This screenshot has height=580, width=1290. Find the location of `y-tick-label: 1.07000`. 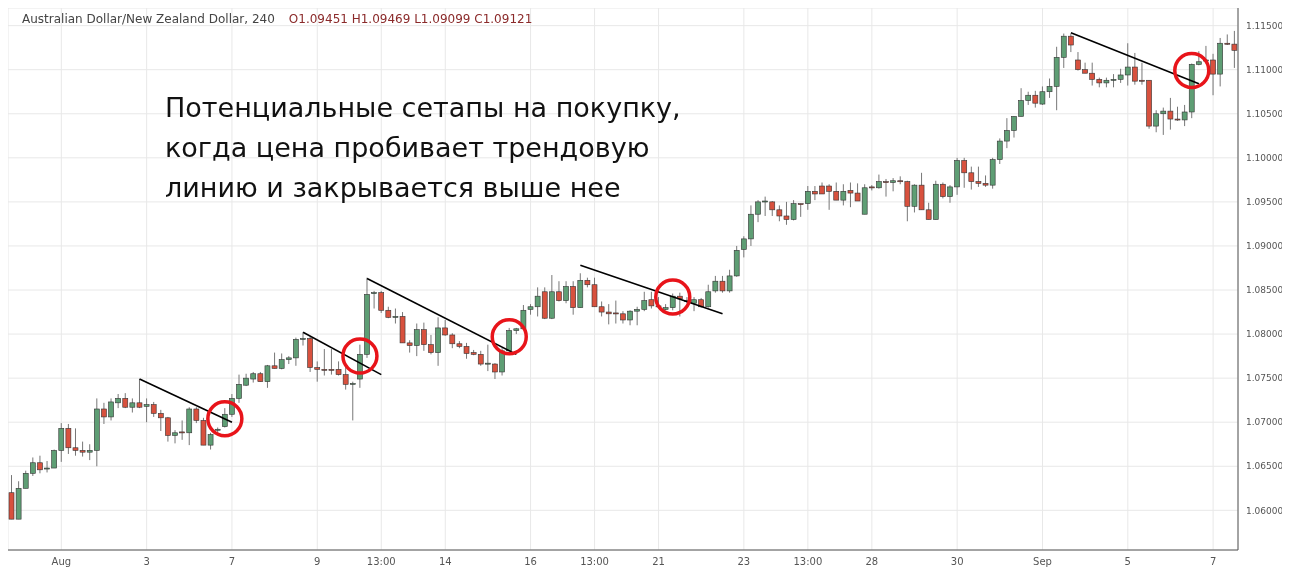

y-tick-label: 1.07000 is located at coordinates (1265, 422).